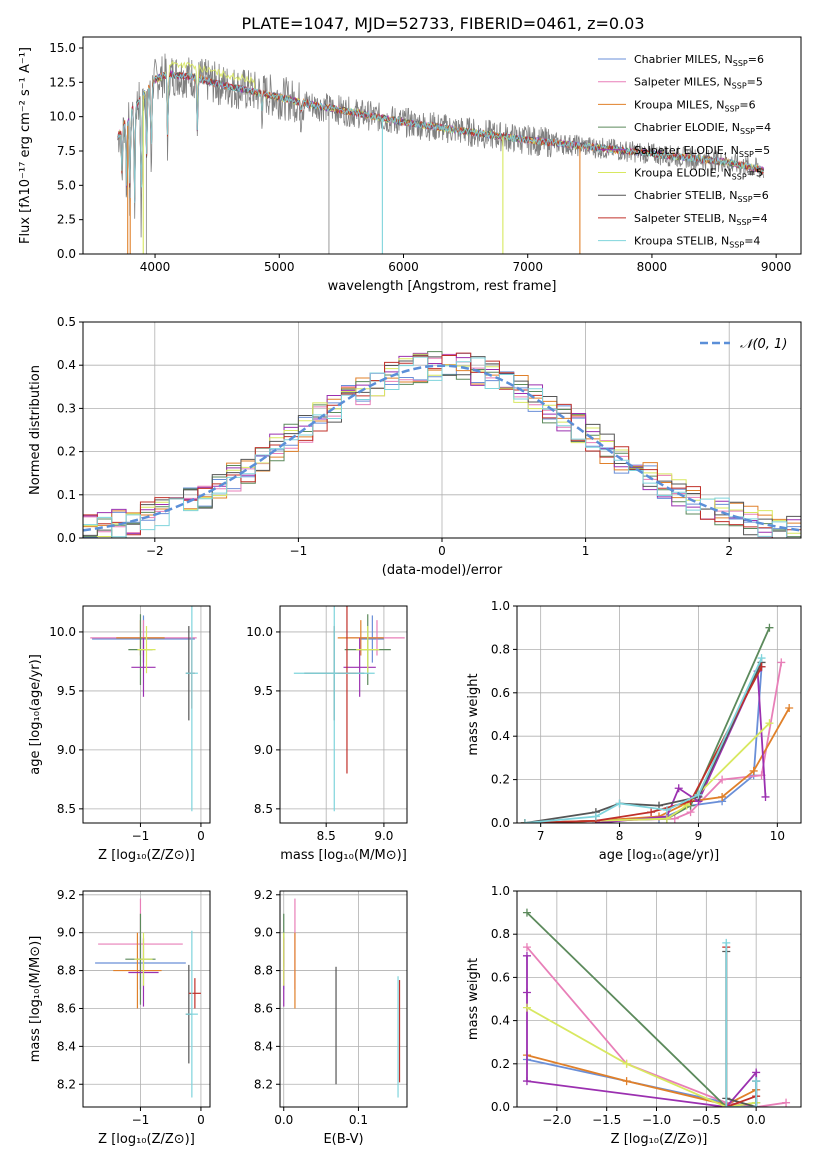 This screenshot has width=819, height=1170. Describe the element at coordinates (35, 430) in the screenshot. I see `y-axis-label: Normed distribution` at that location.